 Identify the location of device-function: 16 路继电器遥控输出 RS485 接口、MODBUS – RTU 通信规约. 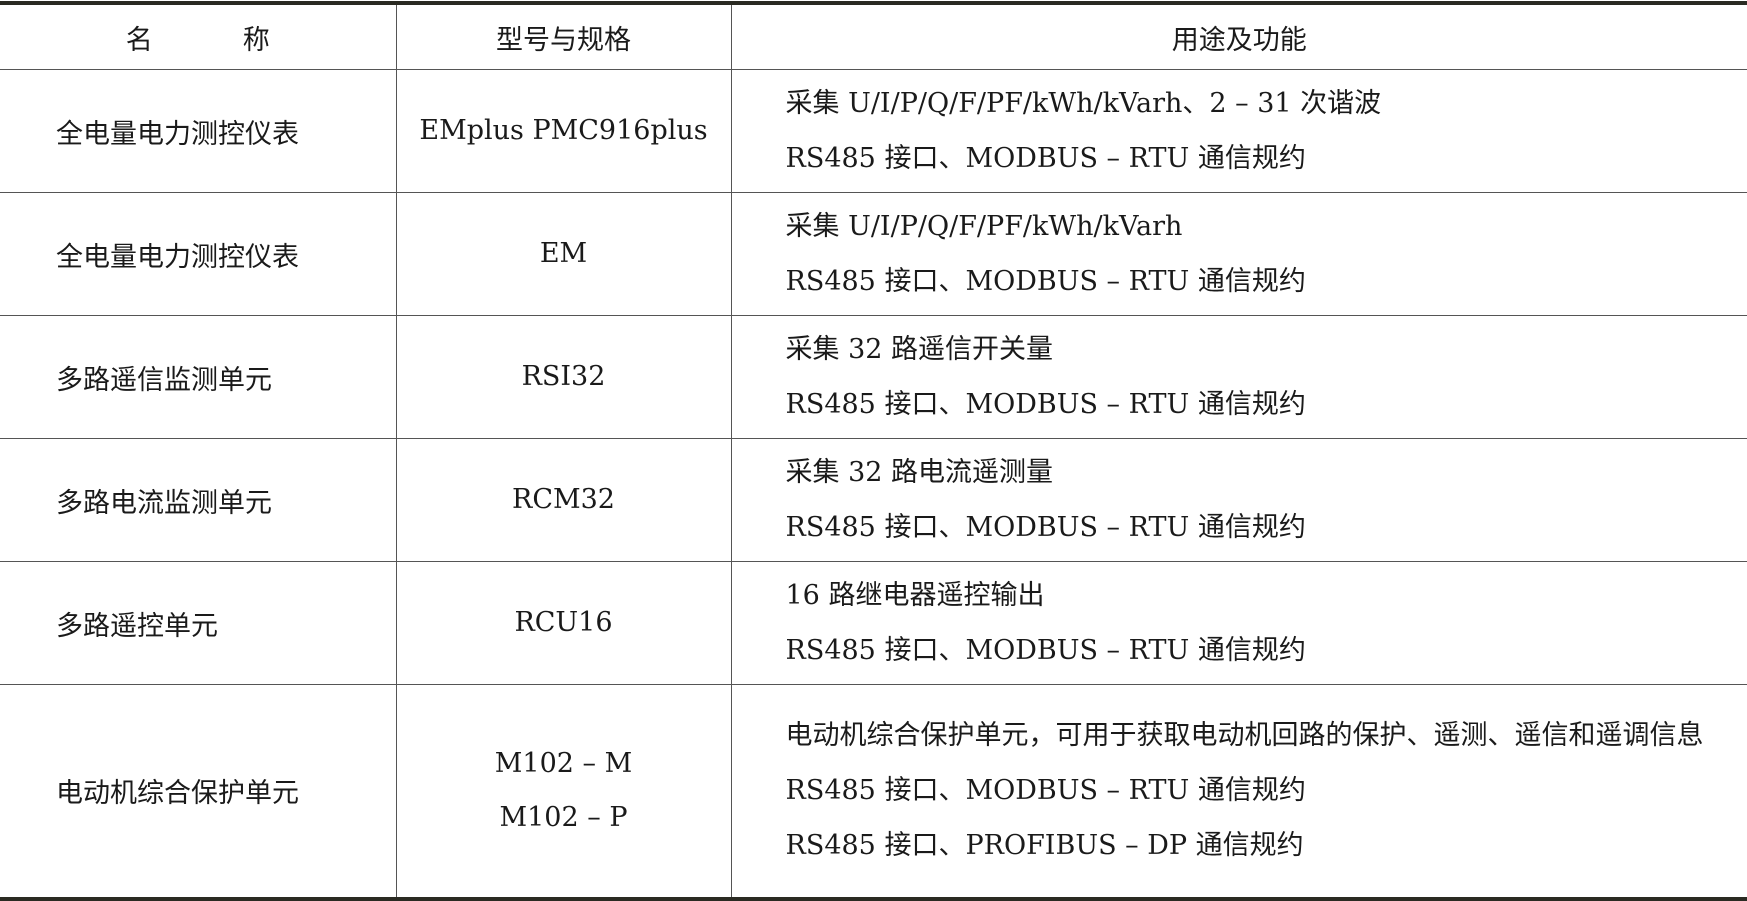
(1238, 623).